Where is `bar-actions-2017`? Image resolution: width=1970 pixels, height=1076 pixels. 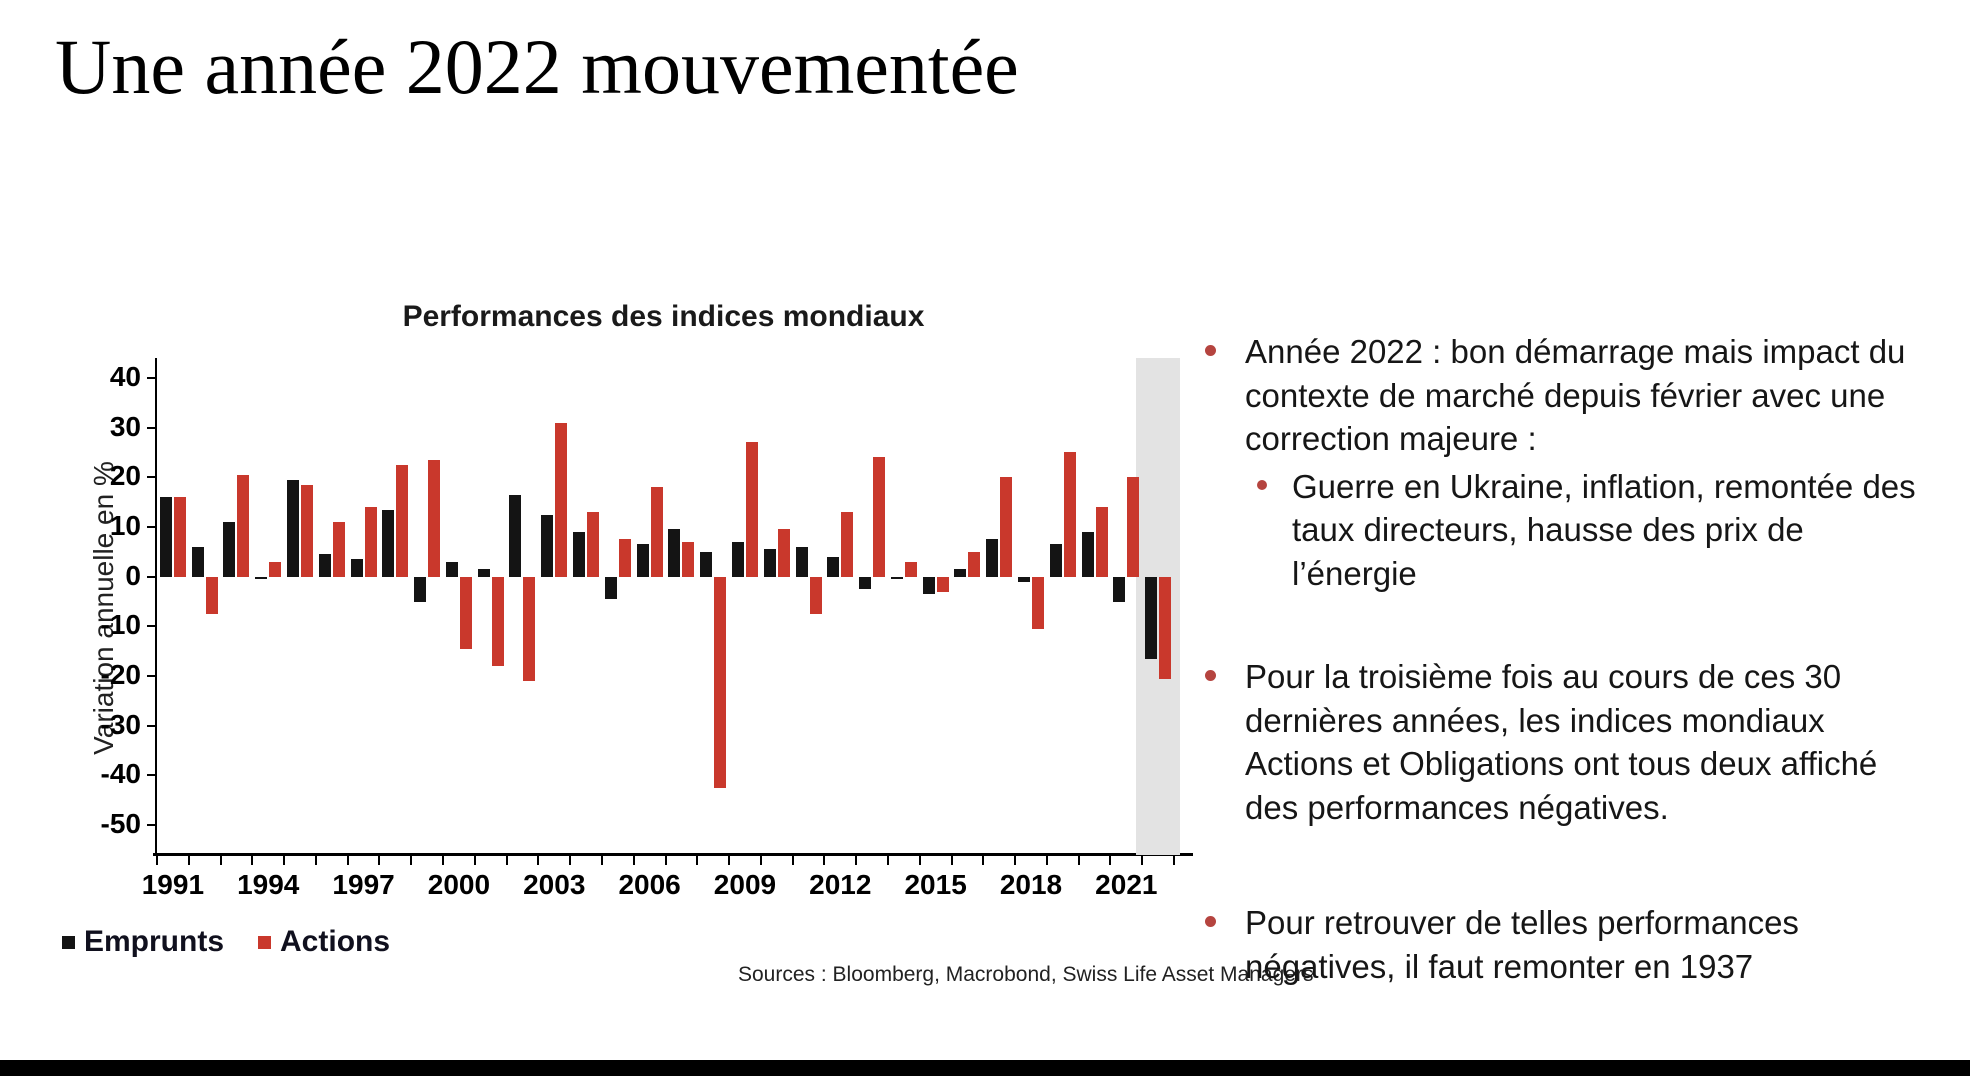 bar-actions-2017 is located at coordinates (1006, 527).